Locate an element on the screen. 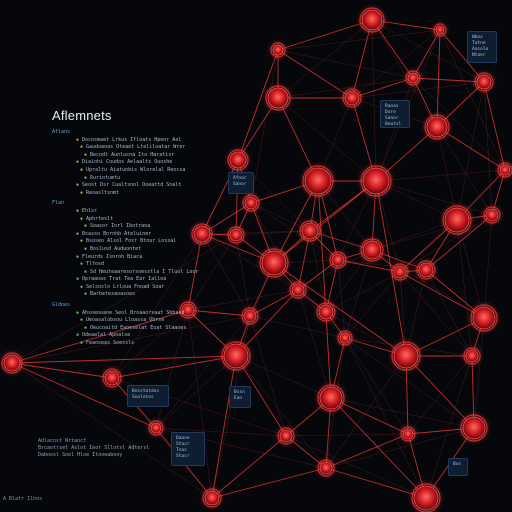 This screenshot has height=512, width=512. tree-item: ▪ Ruriotumtu is located at coordinates (147, 179).